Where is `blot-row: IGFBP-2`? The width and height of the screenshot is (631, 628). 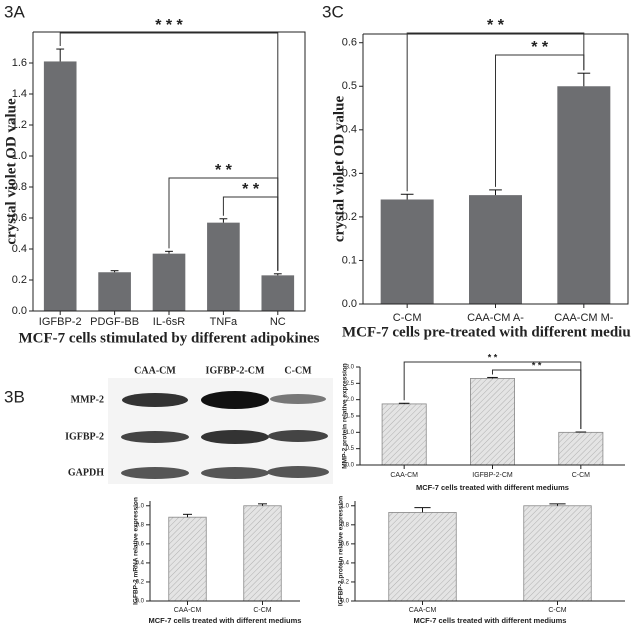 blot-row: IGFBP-2 is located at coordinates (84, 436).